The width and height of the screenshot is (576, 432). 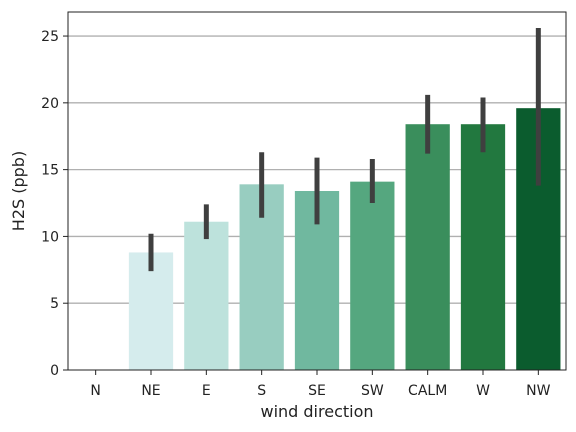 I want to click on x-tick-label: E, so click(x=206, y=391).